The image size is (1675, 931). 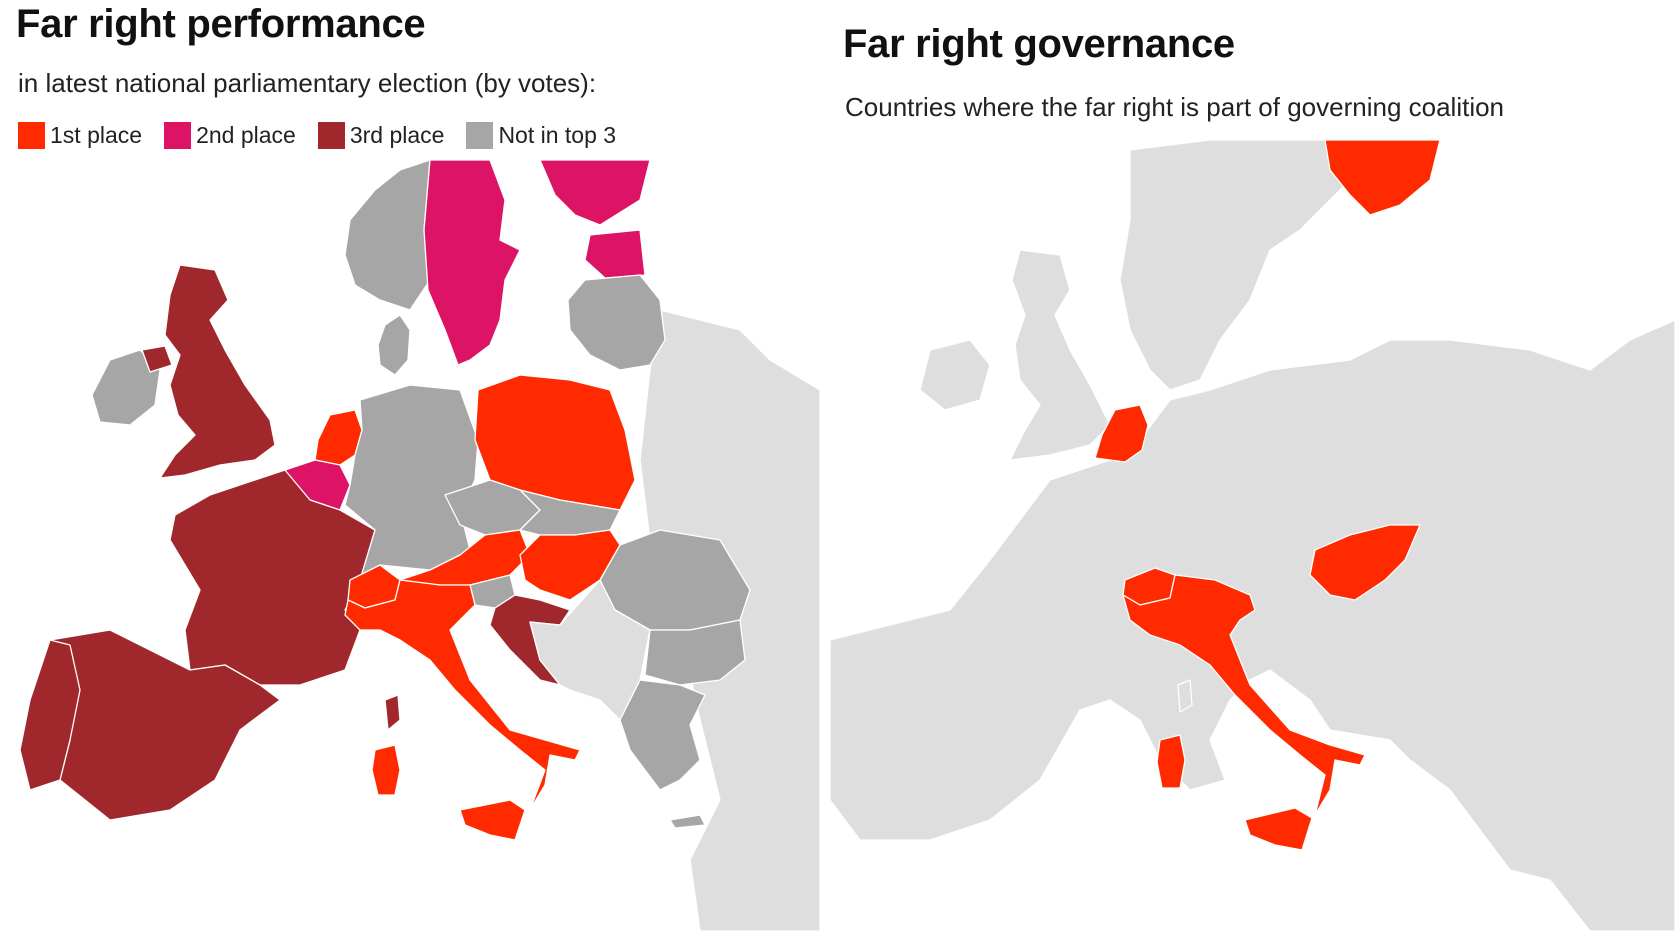 I want to click on region-corsica, so click(x=1185, y=696).